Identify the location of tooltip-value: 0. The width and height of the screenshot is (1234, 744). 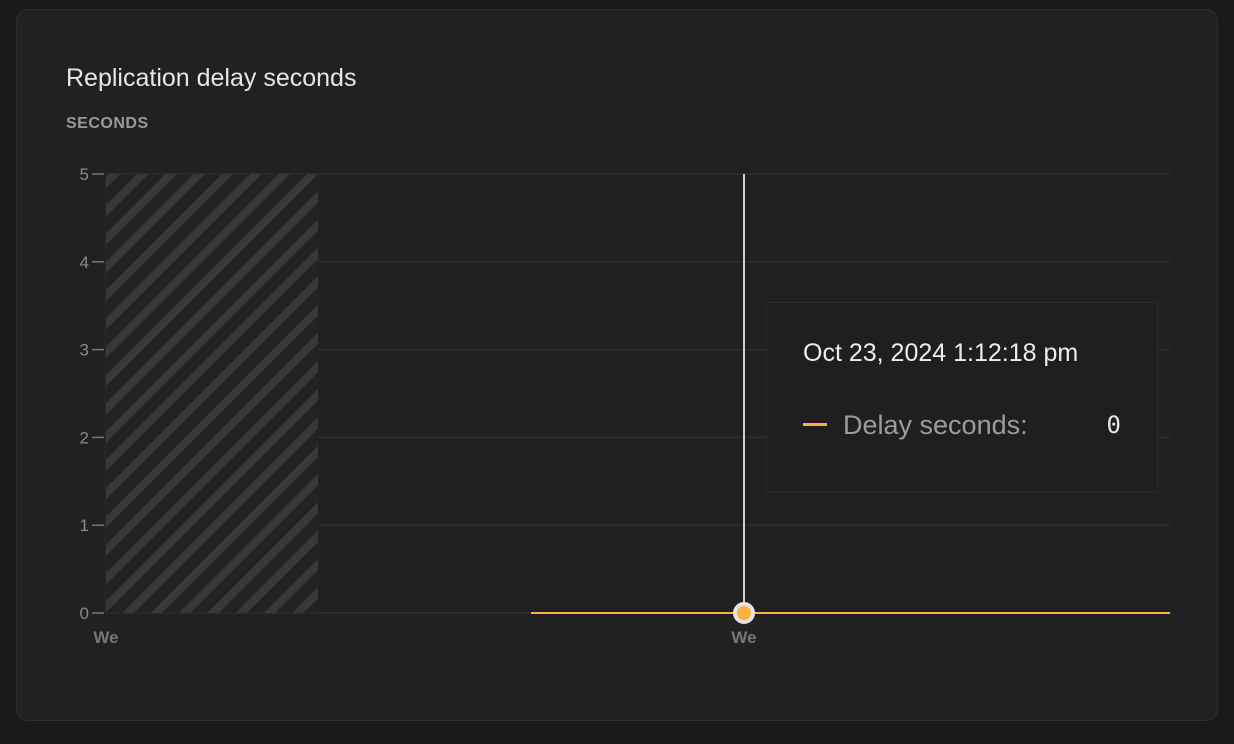
(1113, 425).